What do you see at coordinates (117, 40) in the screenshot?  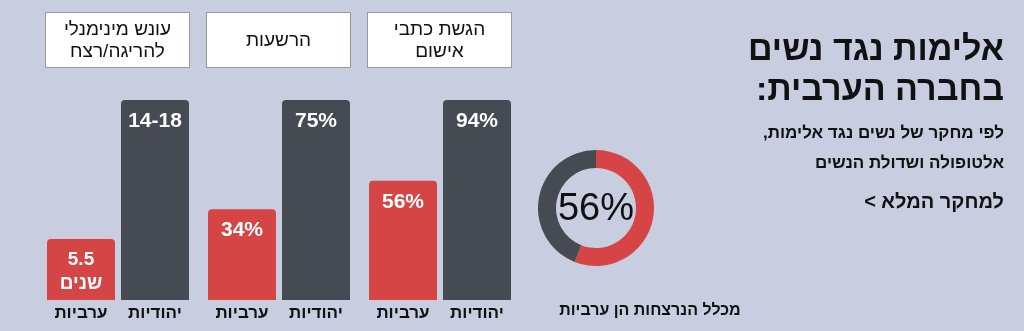 I see `chart-title: עונש מינימנלי להריגה/רצח` at bounding box center [117, 40].